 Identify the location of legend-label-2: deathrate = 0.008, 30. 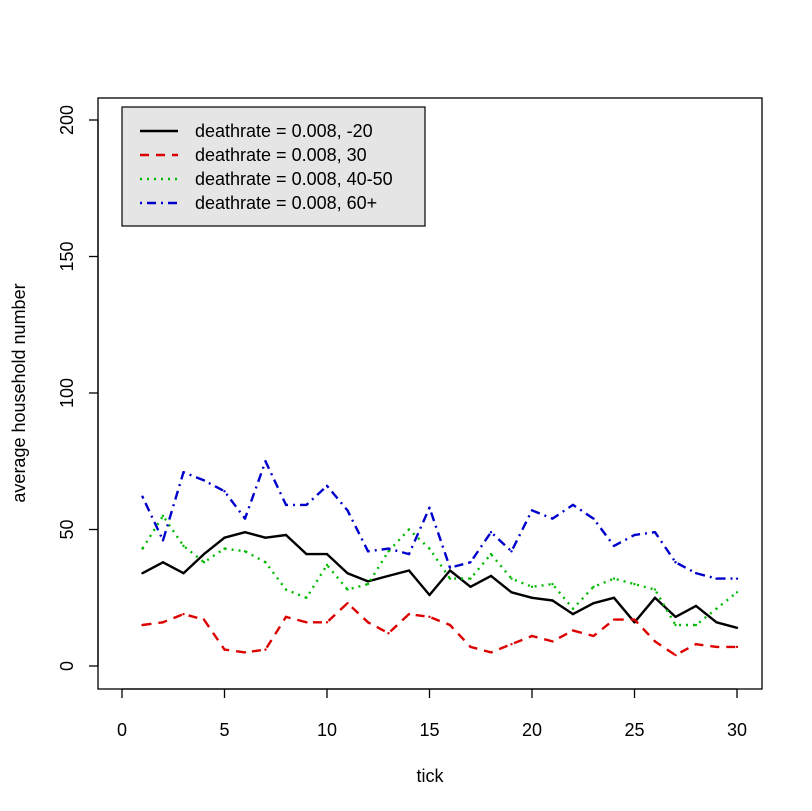
(281, 155).